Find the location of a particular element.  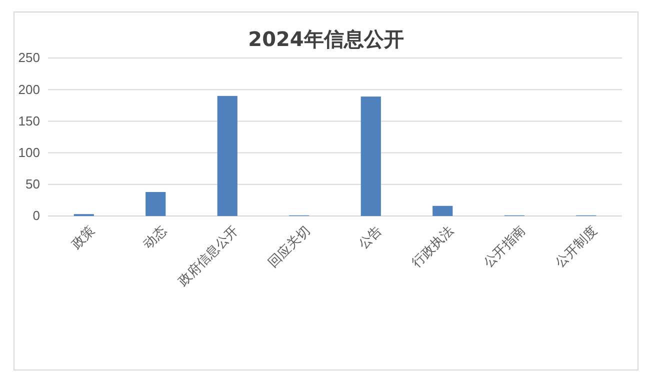

y-tick-label: 100 is located at coordinates (29, 152).